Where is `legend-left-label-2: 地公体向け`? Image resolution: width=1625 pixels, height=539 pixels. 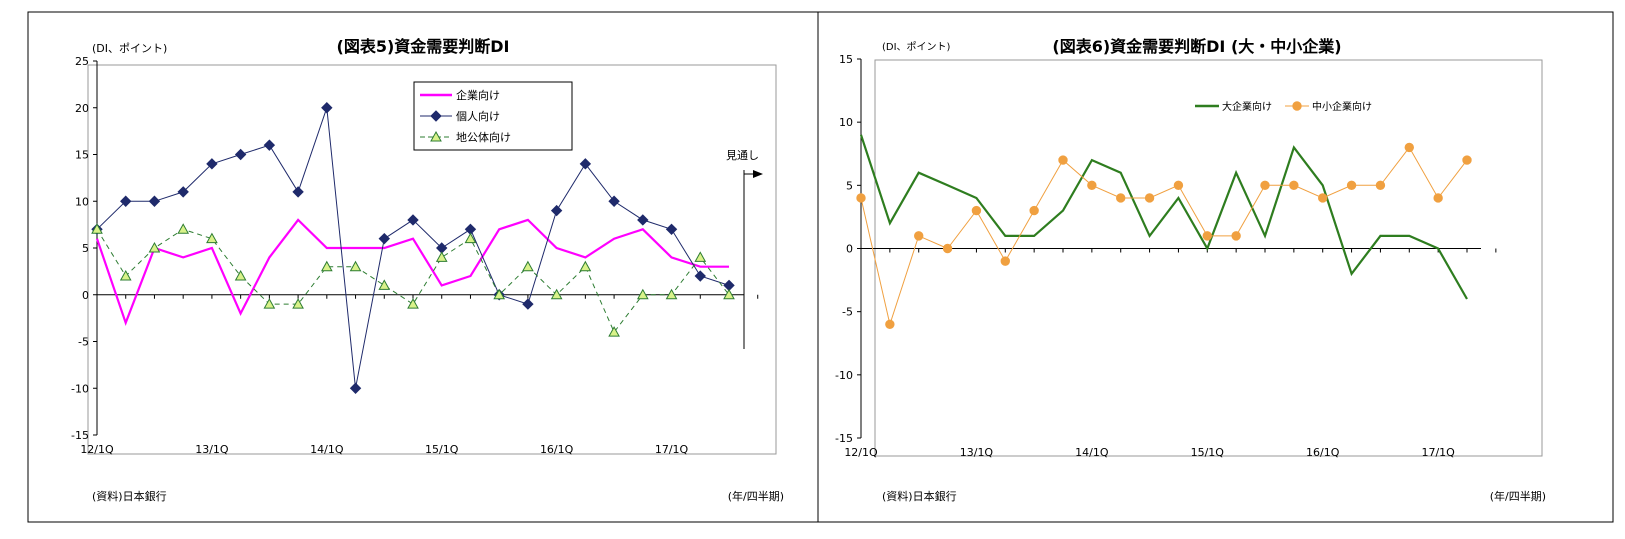
legend-left-label-2: 地公体向け is located at coordinates (483, 137).